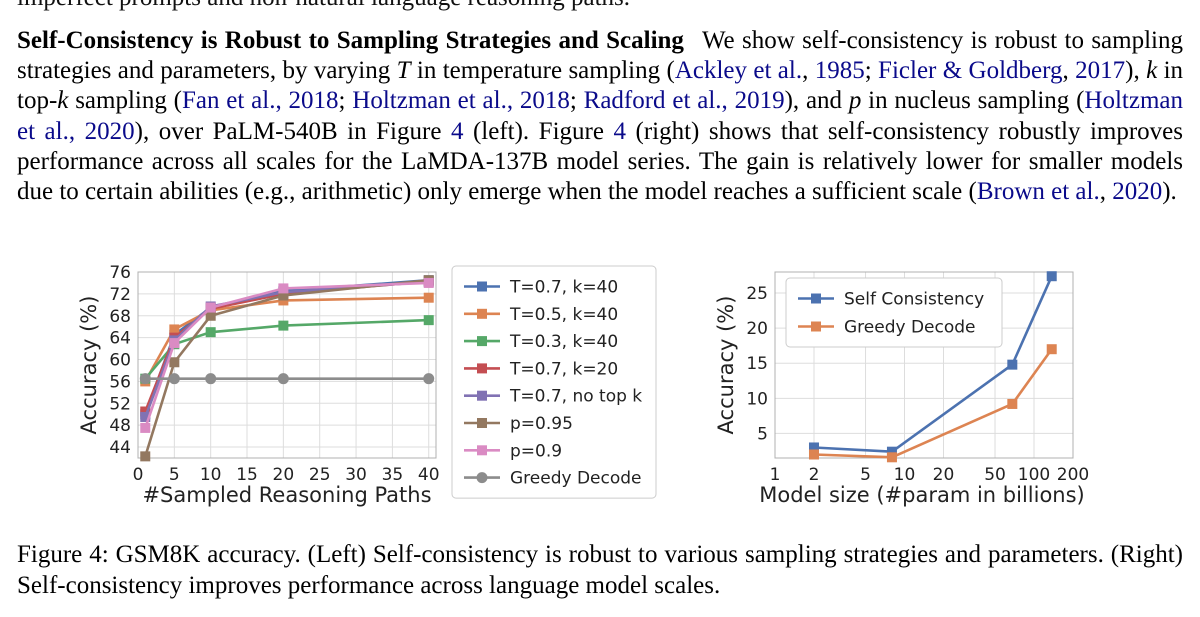 The image size is (1200, 617). Describe the element at coordinates (563, 288) in the screenshot. I see `legend-label: T=0.7, k=40` at that location.